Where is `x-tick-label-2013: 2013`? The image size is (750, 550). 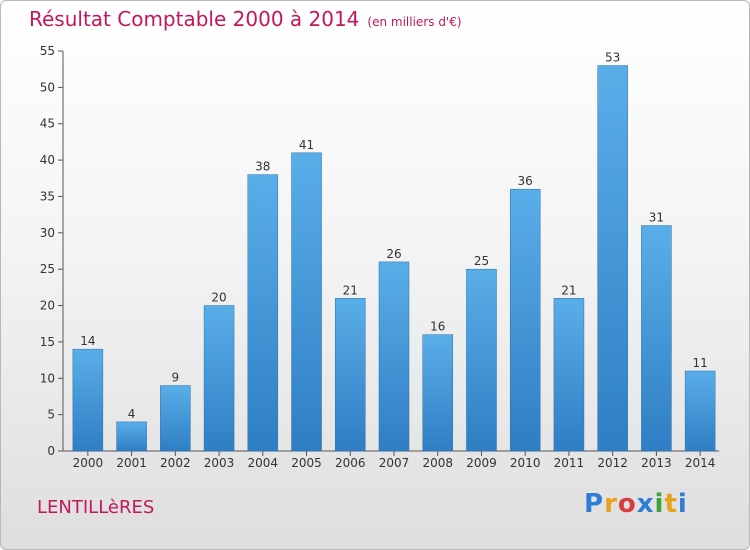
x-tick-label-2013: 2013 is located at coordinates (656, 463).